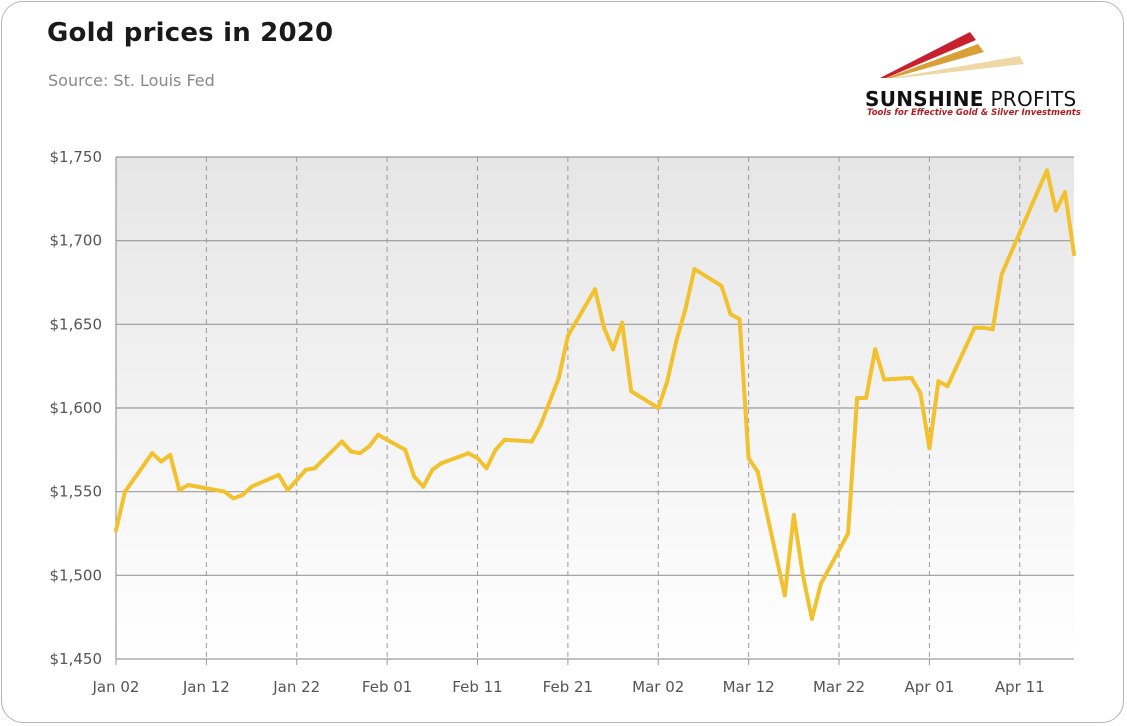 This screenshot has width=1127, height=726. I want to click on x-tick-label: Feb 21, so click(568, 687).